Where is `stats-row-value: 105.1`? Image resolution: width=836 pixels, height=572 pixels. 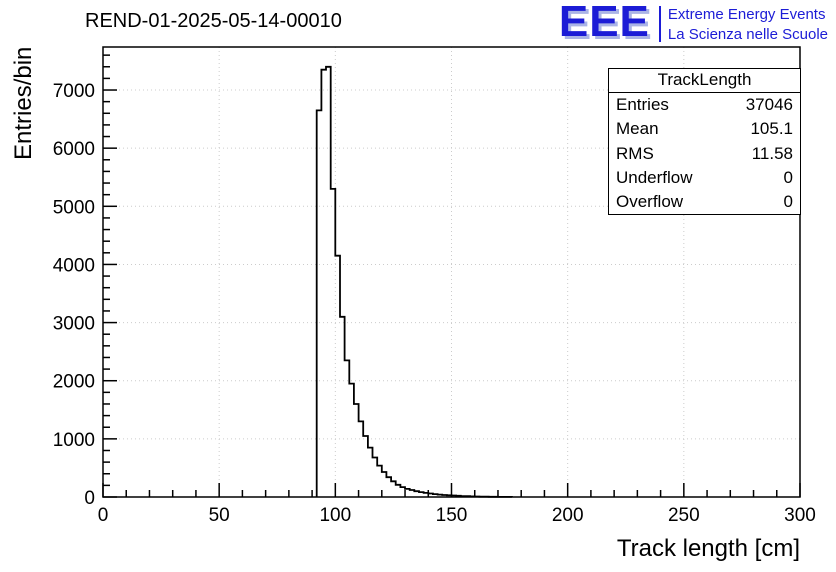 stats-row-value: 105.1 is located at coordinates (771, 129).